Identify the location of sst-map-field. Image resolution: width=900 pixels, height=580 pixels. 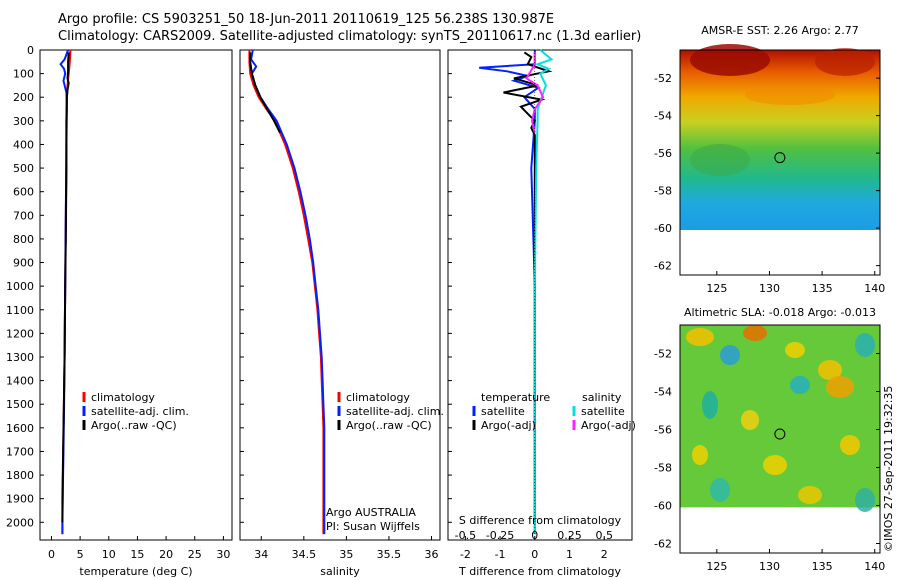
(780, 140).